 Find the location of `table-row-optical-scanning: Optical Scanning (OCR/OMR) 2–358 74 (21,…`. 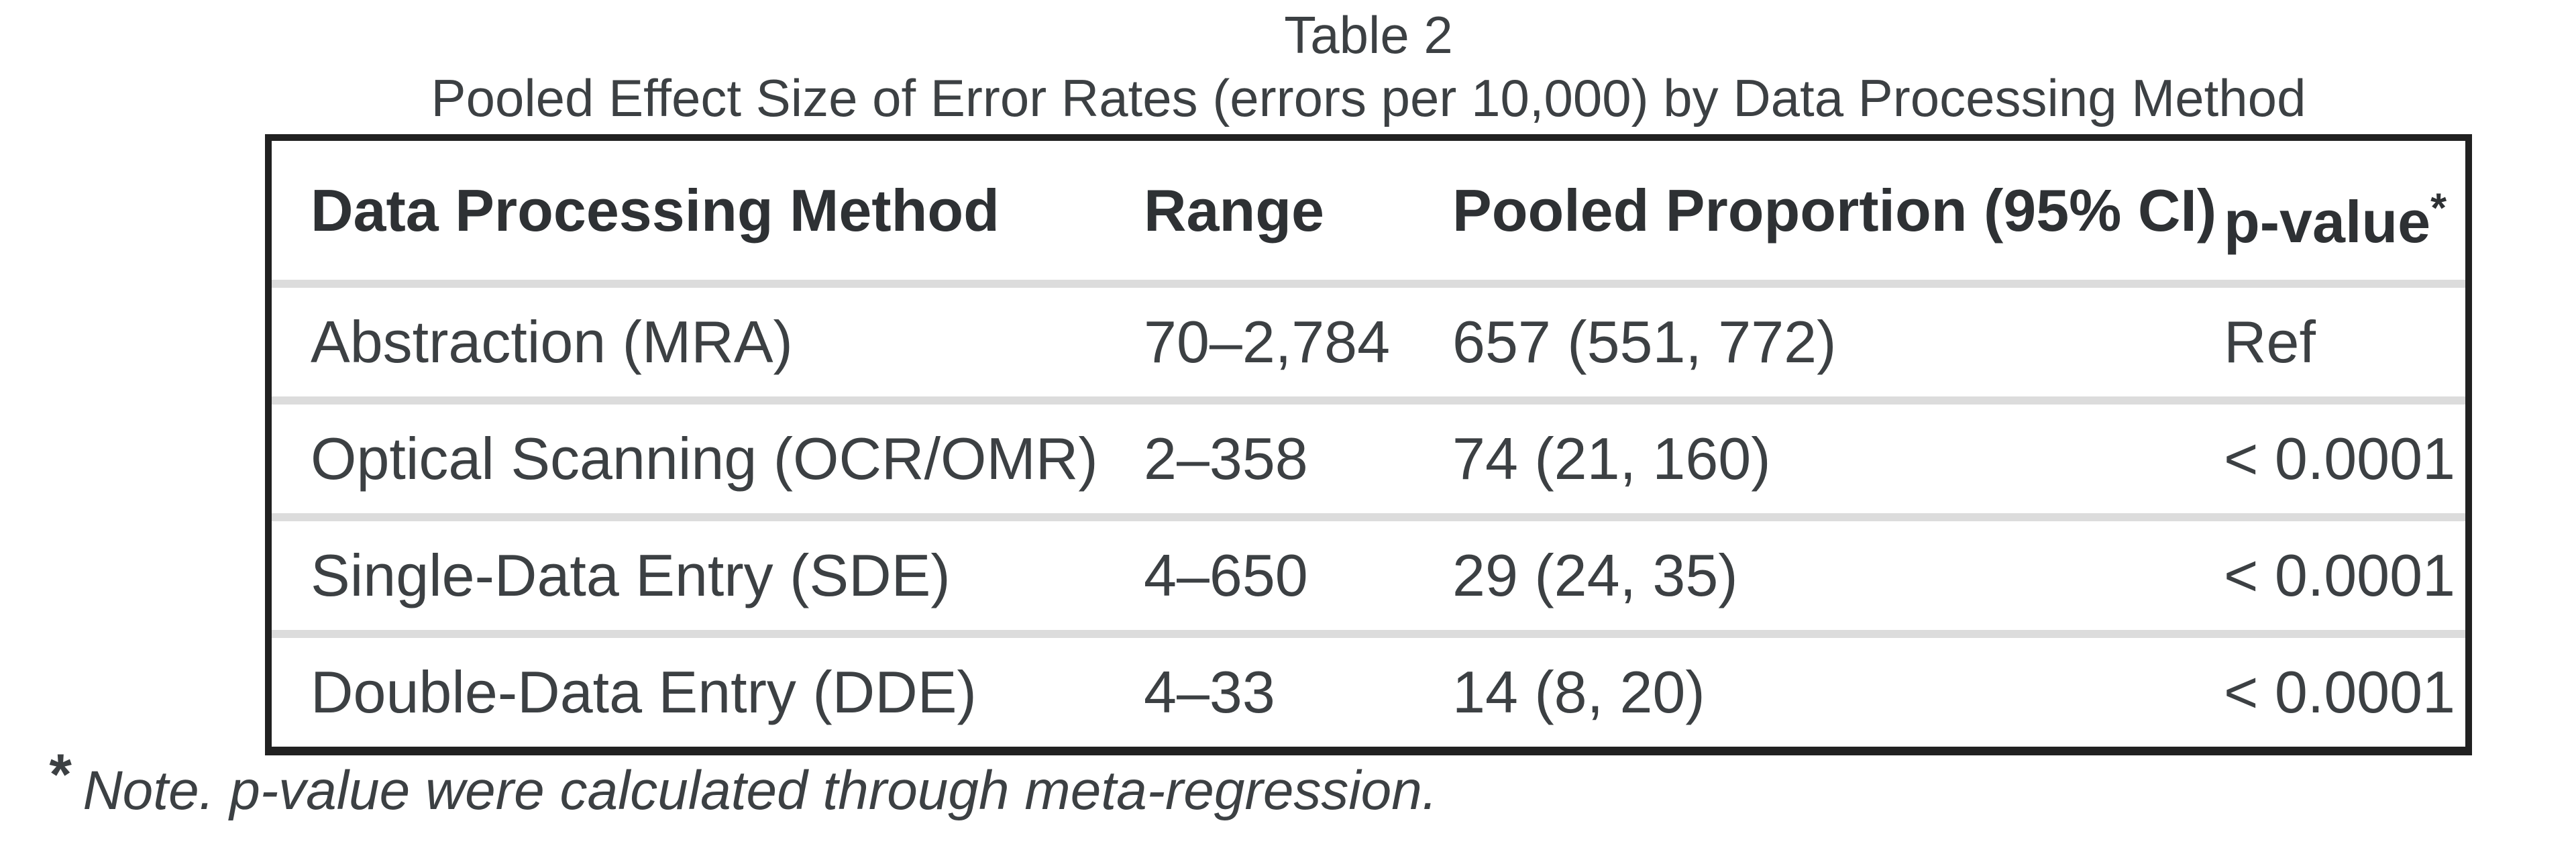

table-row-optical-scanning: Optical Scanning (OCR/OMR) 2–358 74 (21,… is located at coordinates (1368, 459).